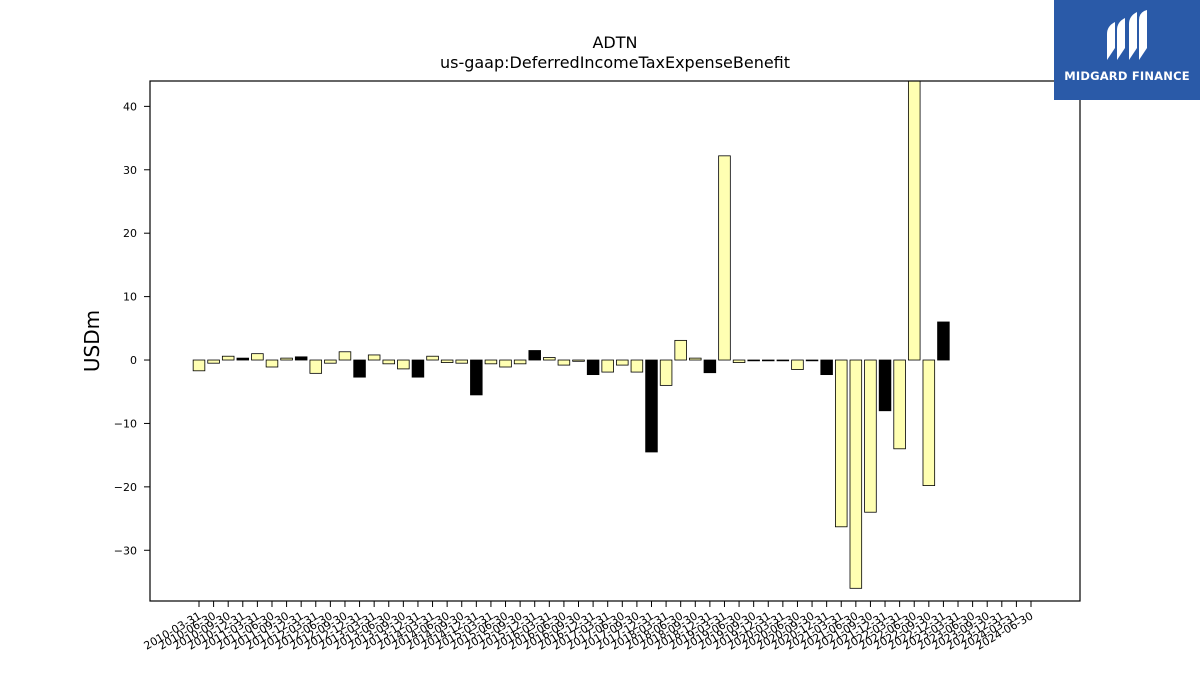  What do you see at coordinates (125, 487) in the screenshot?
I see `y-tick-label: −20` at bounding box center [125, 487].